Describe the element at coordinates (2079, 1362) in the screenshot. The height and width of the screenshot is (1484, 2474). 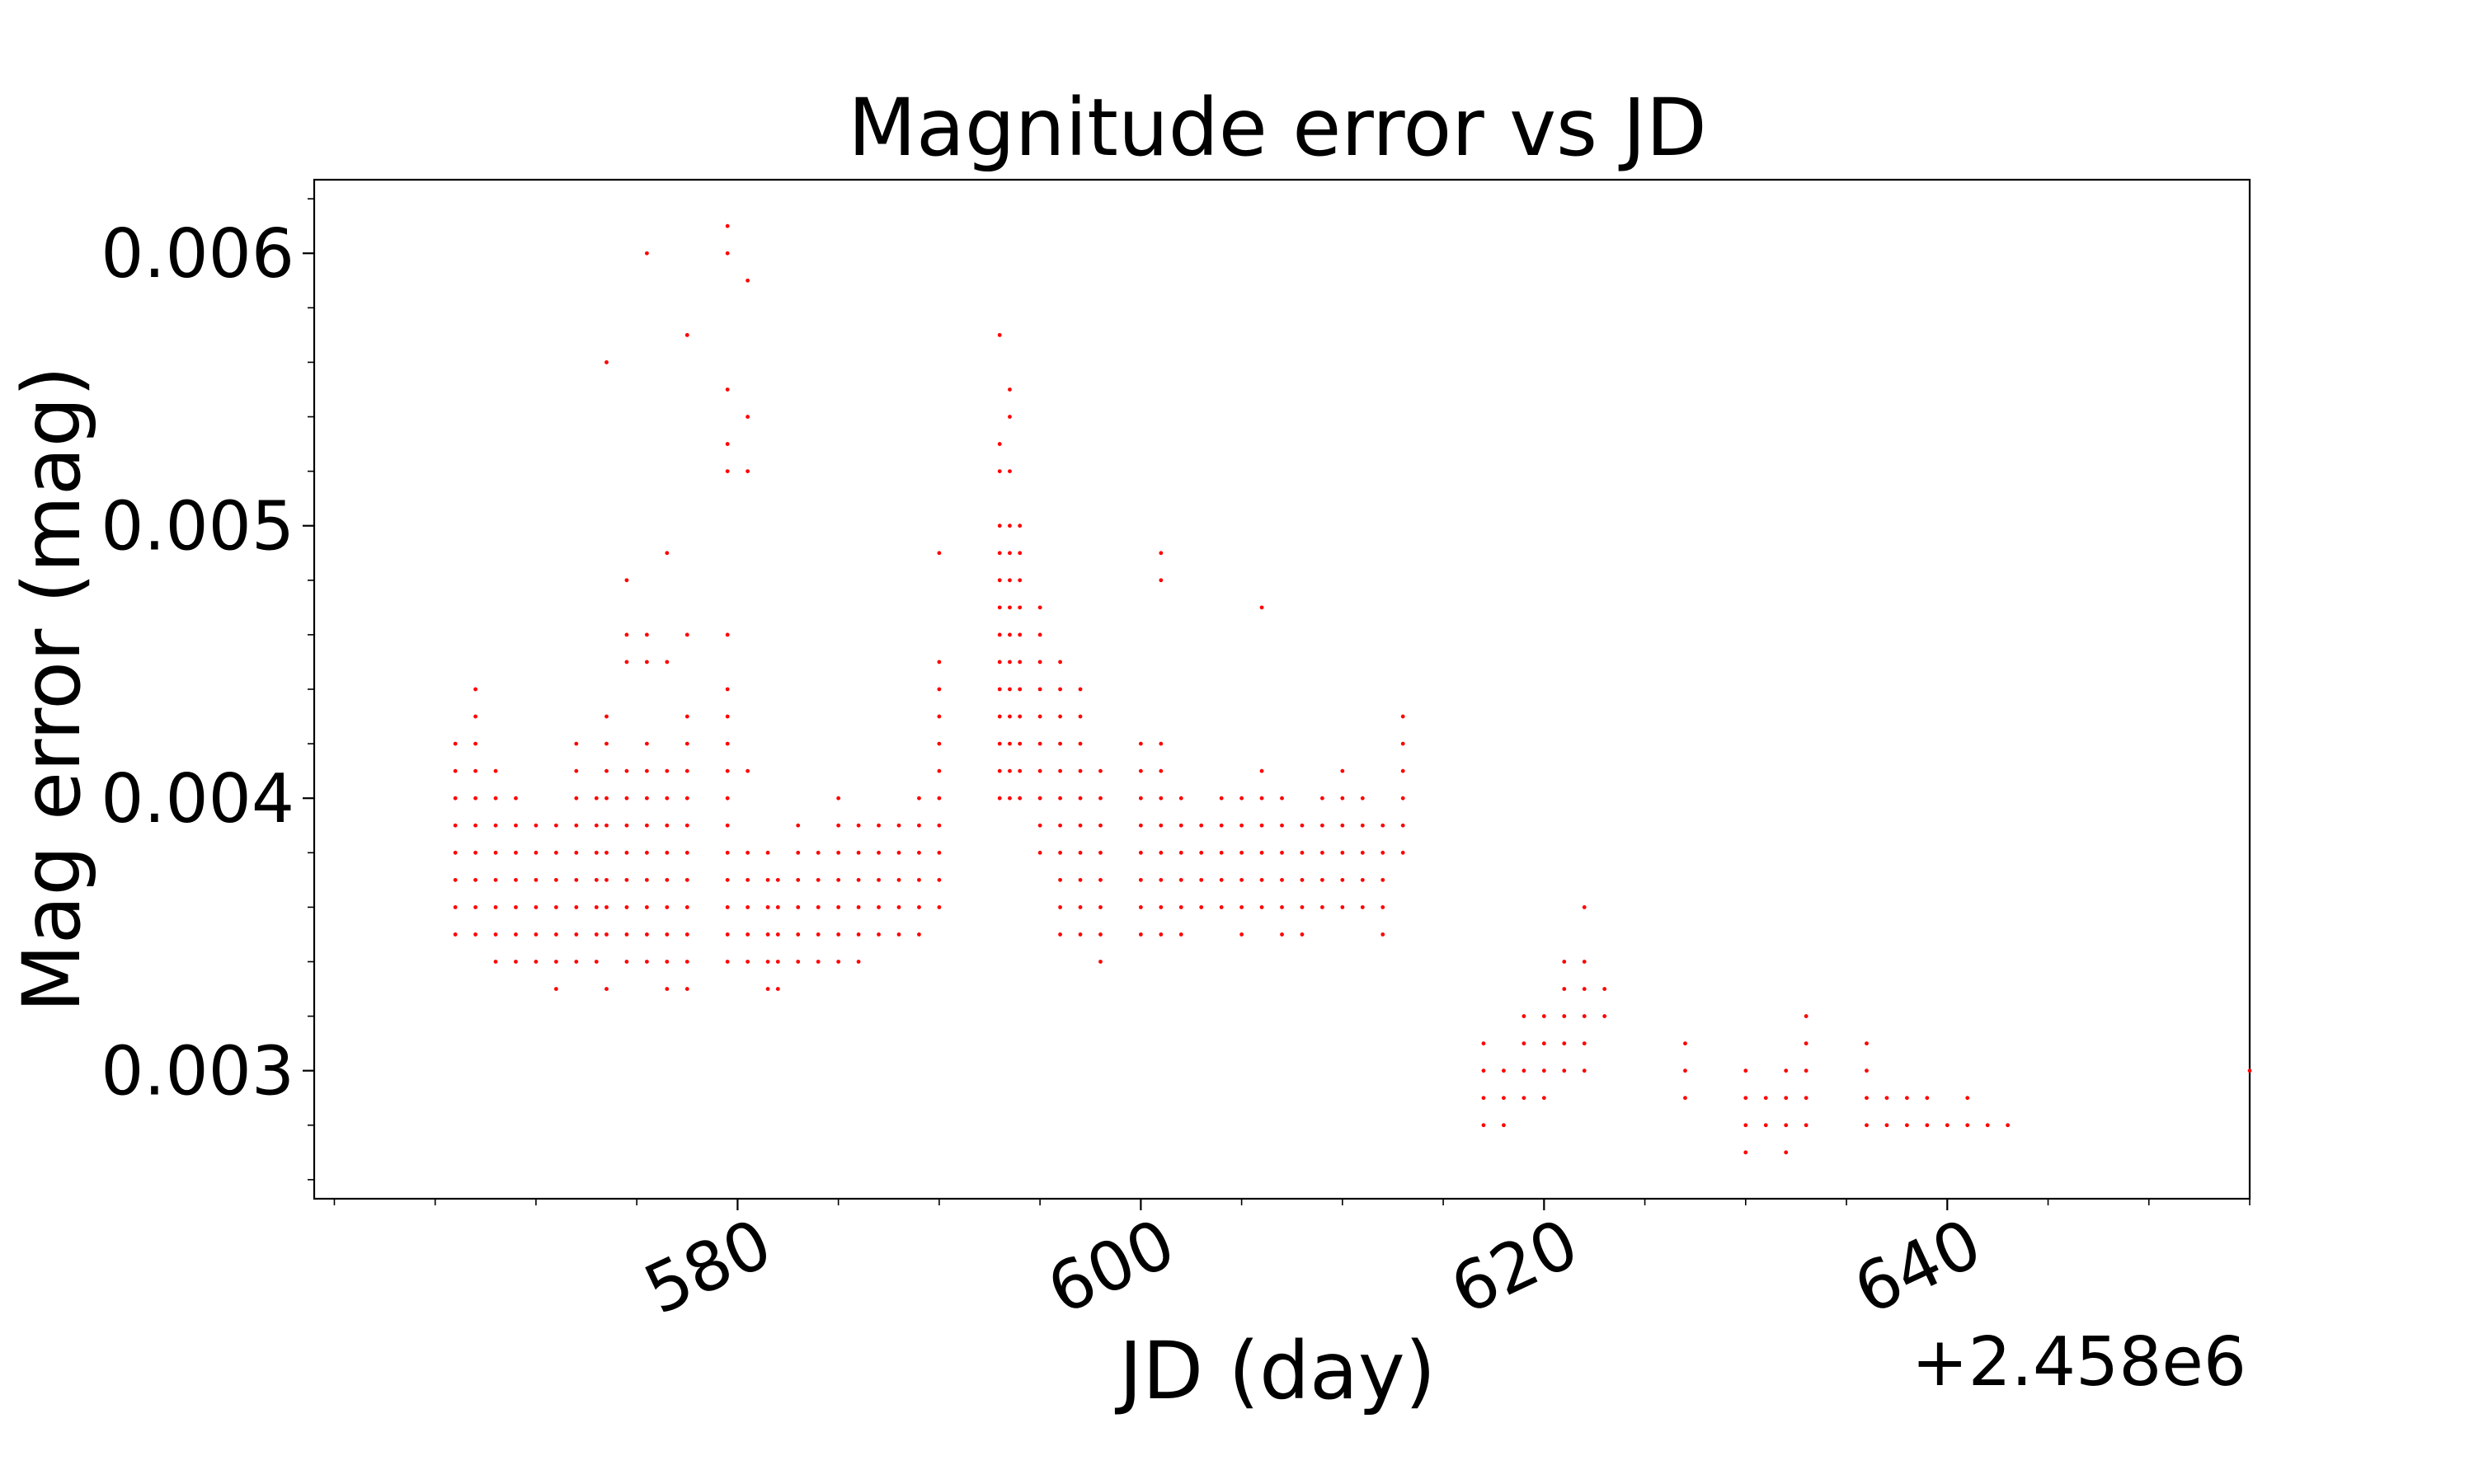
I see `x-axis-offset-label: +2.458e6` at that location.